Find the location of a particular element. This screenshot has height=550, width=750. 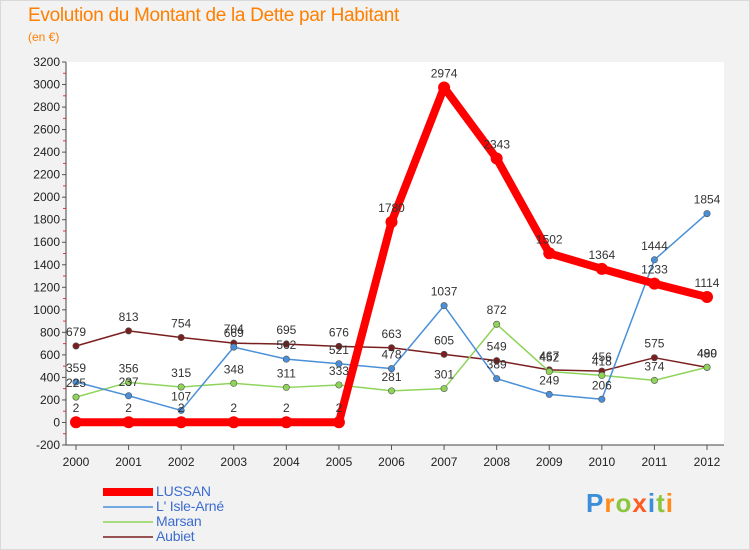

data-label-lussan: 1364 is located at coordinates (601, 255).